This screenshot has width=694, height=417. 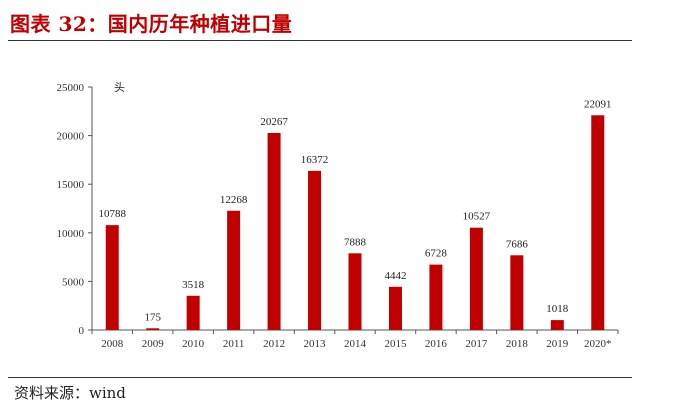 I want to click on y-tick-label: 5000, so click(x=73, y=282).